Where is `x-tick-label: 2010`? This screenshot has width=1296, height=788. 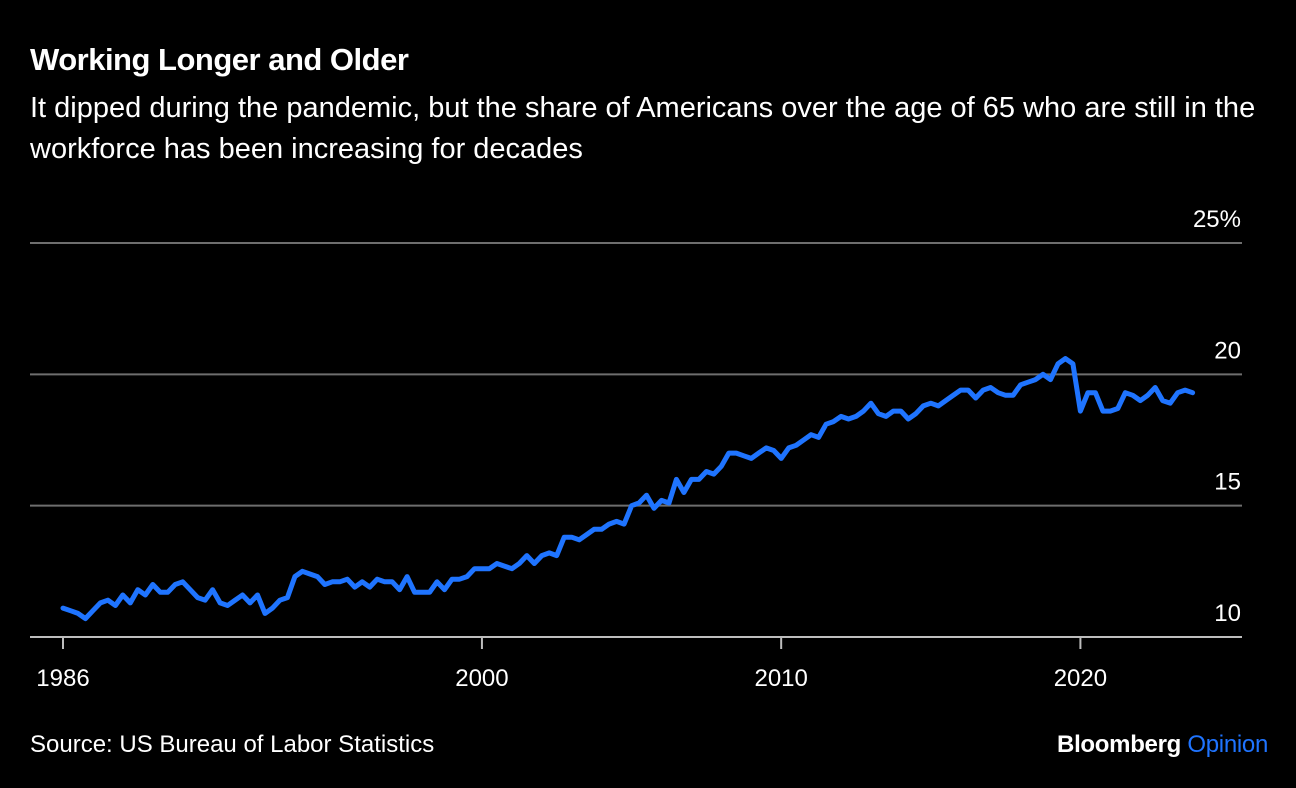
x-tick-label: 2010 is located at coordinates (780, 678).